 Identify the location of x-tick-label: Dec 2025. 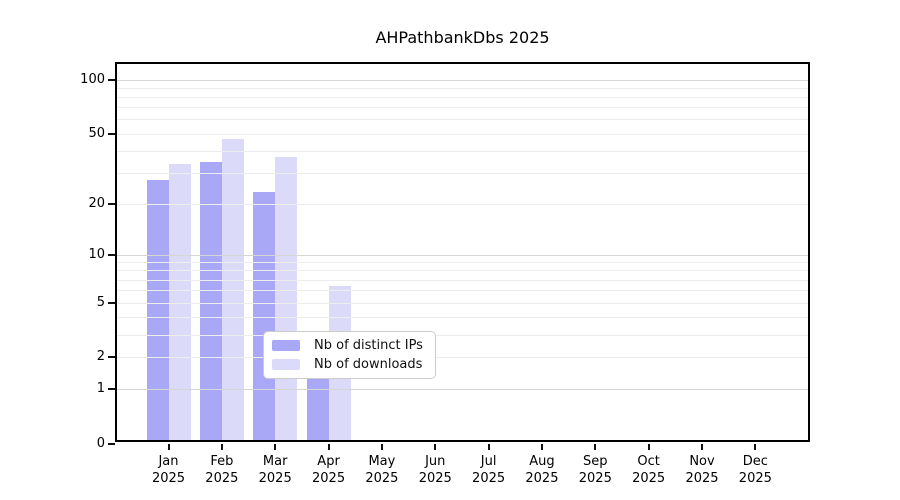
(755, 470).